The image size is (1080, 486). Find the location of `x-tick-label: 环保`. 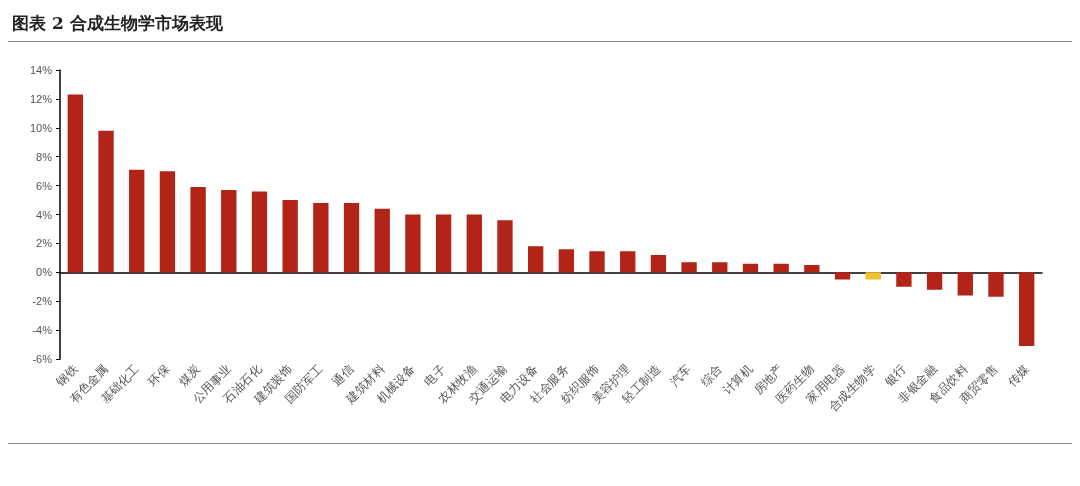

x-tick-label: 环保 is located at coordinates (159, 375).